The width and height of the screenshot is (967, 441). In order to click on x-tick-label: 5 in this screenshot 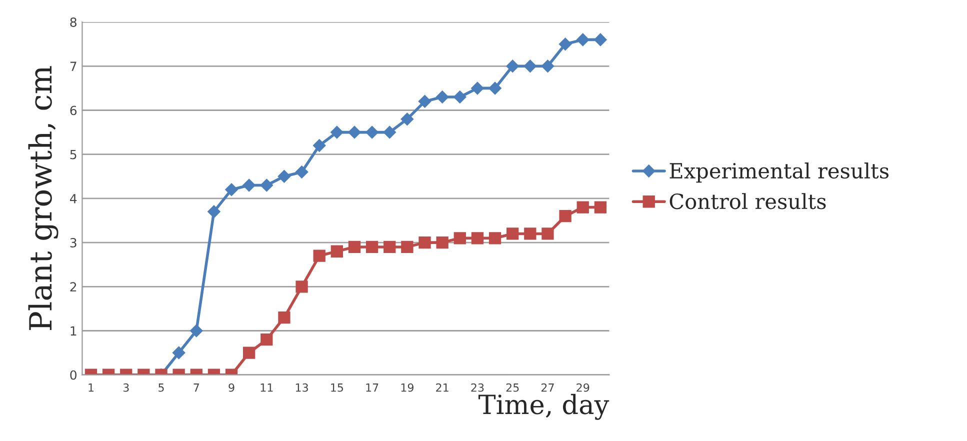, I will do `click(161, 388)`.